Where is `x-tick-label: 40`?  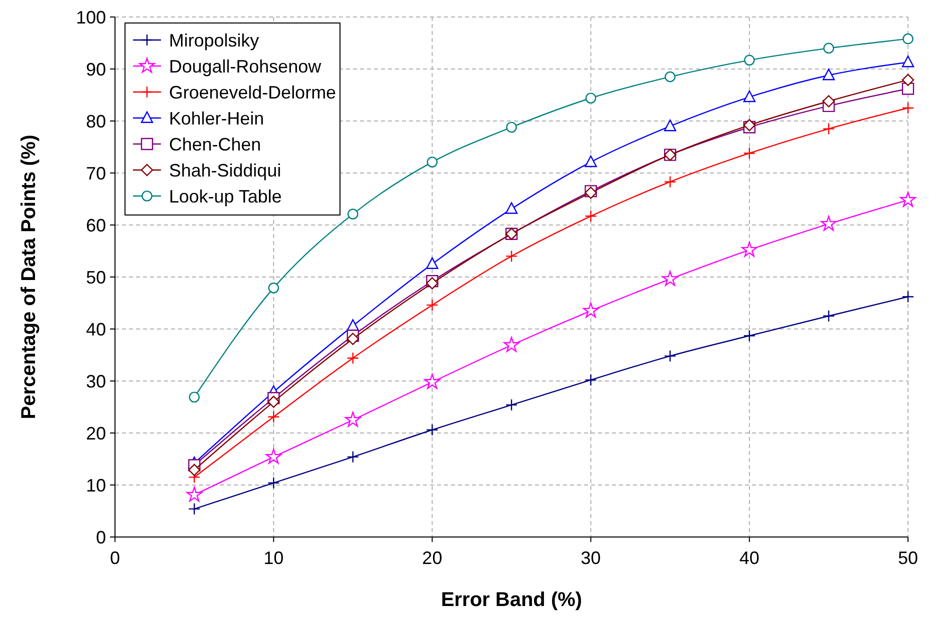
x-tick-label: 40 is located at coordinates (749, 558).